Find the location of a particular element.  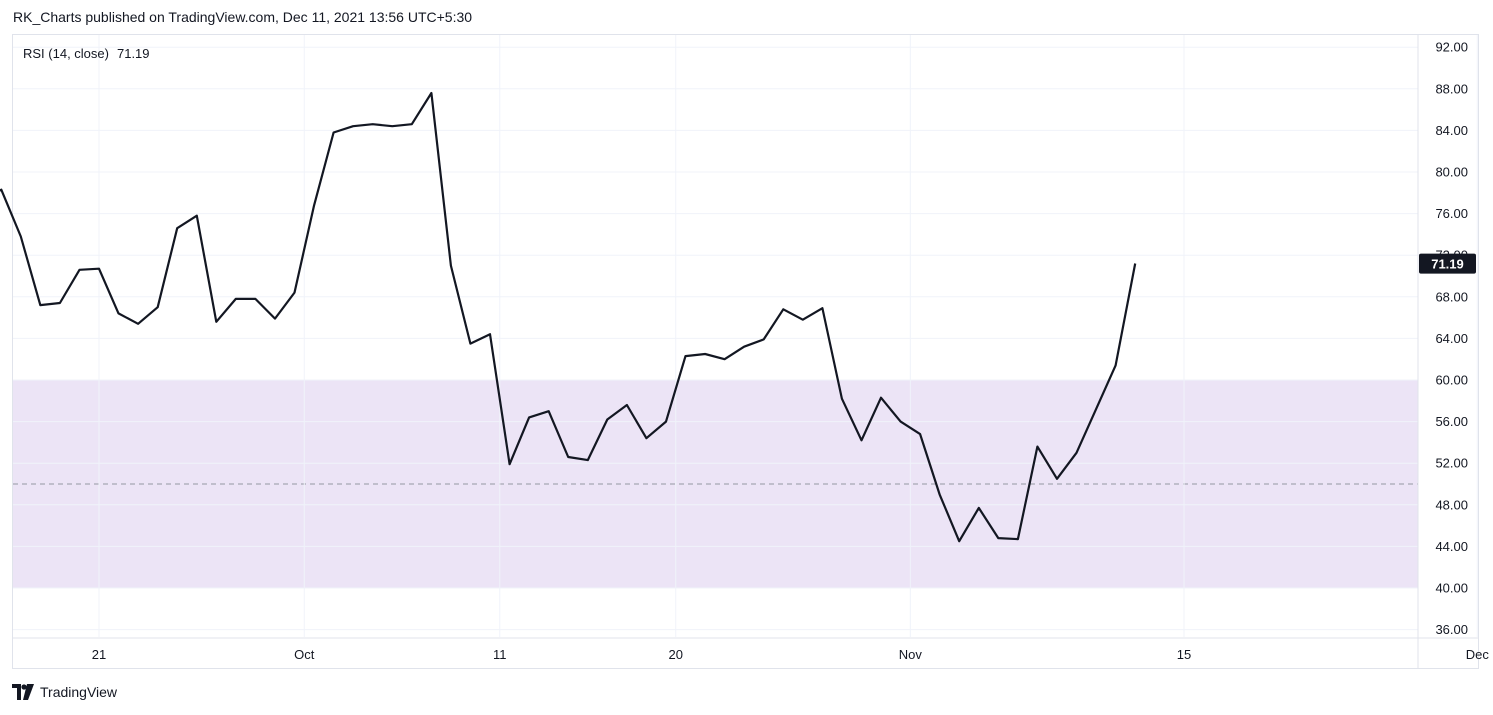

x-tick-label: 20 is located at coordinates (675, 654).